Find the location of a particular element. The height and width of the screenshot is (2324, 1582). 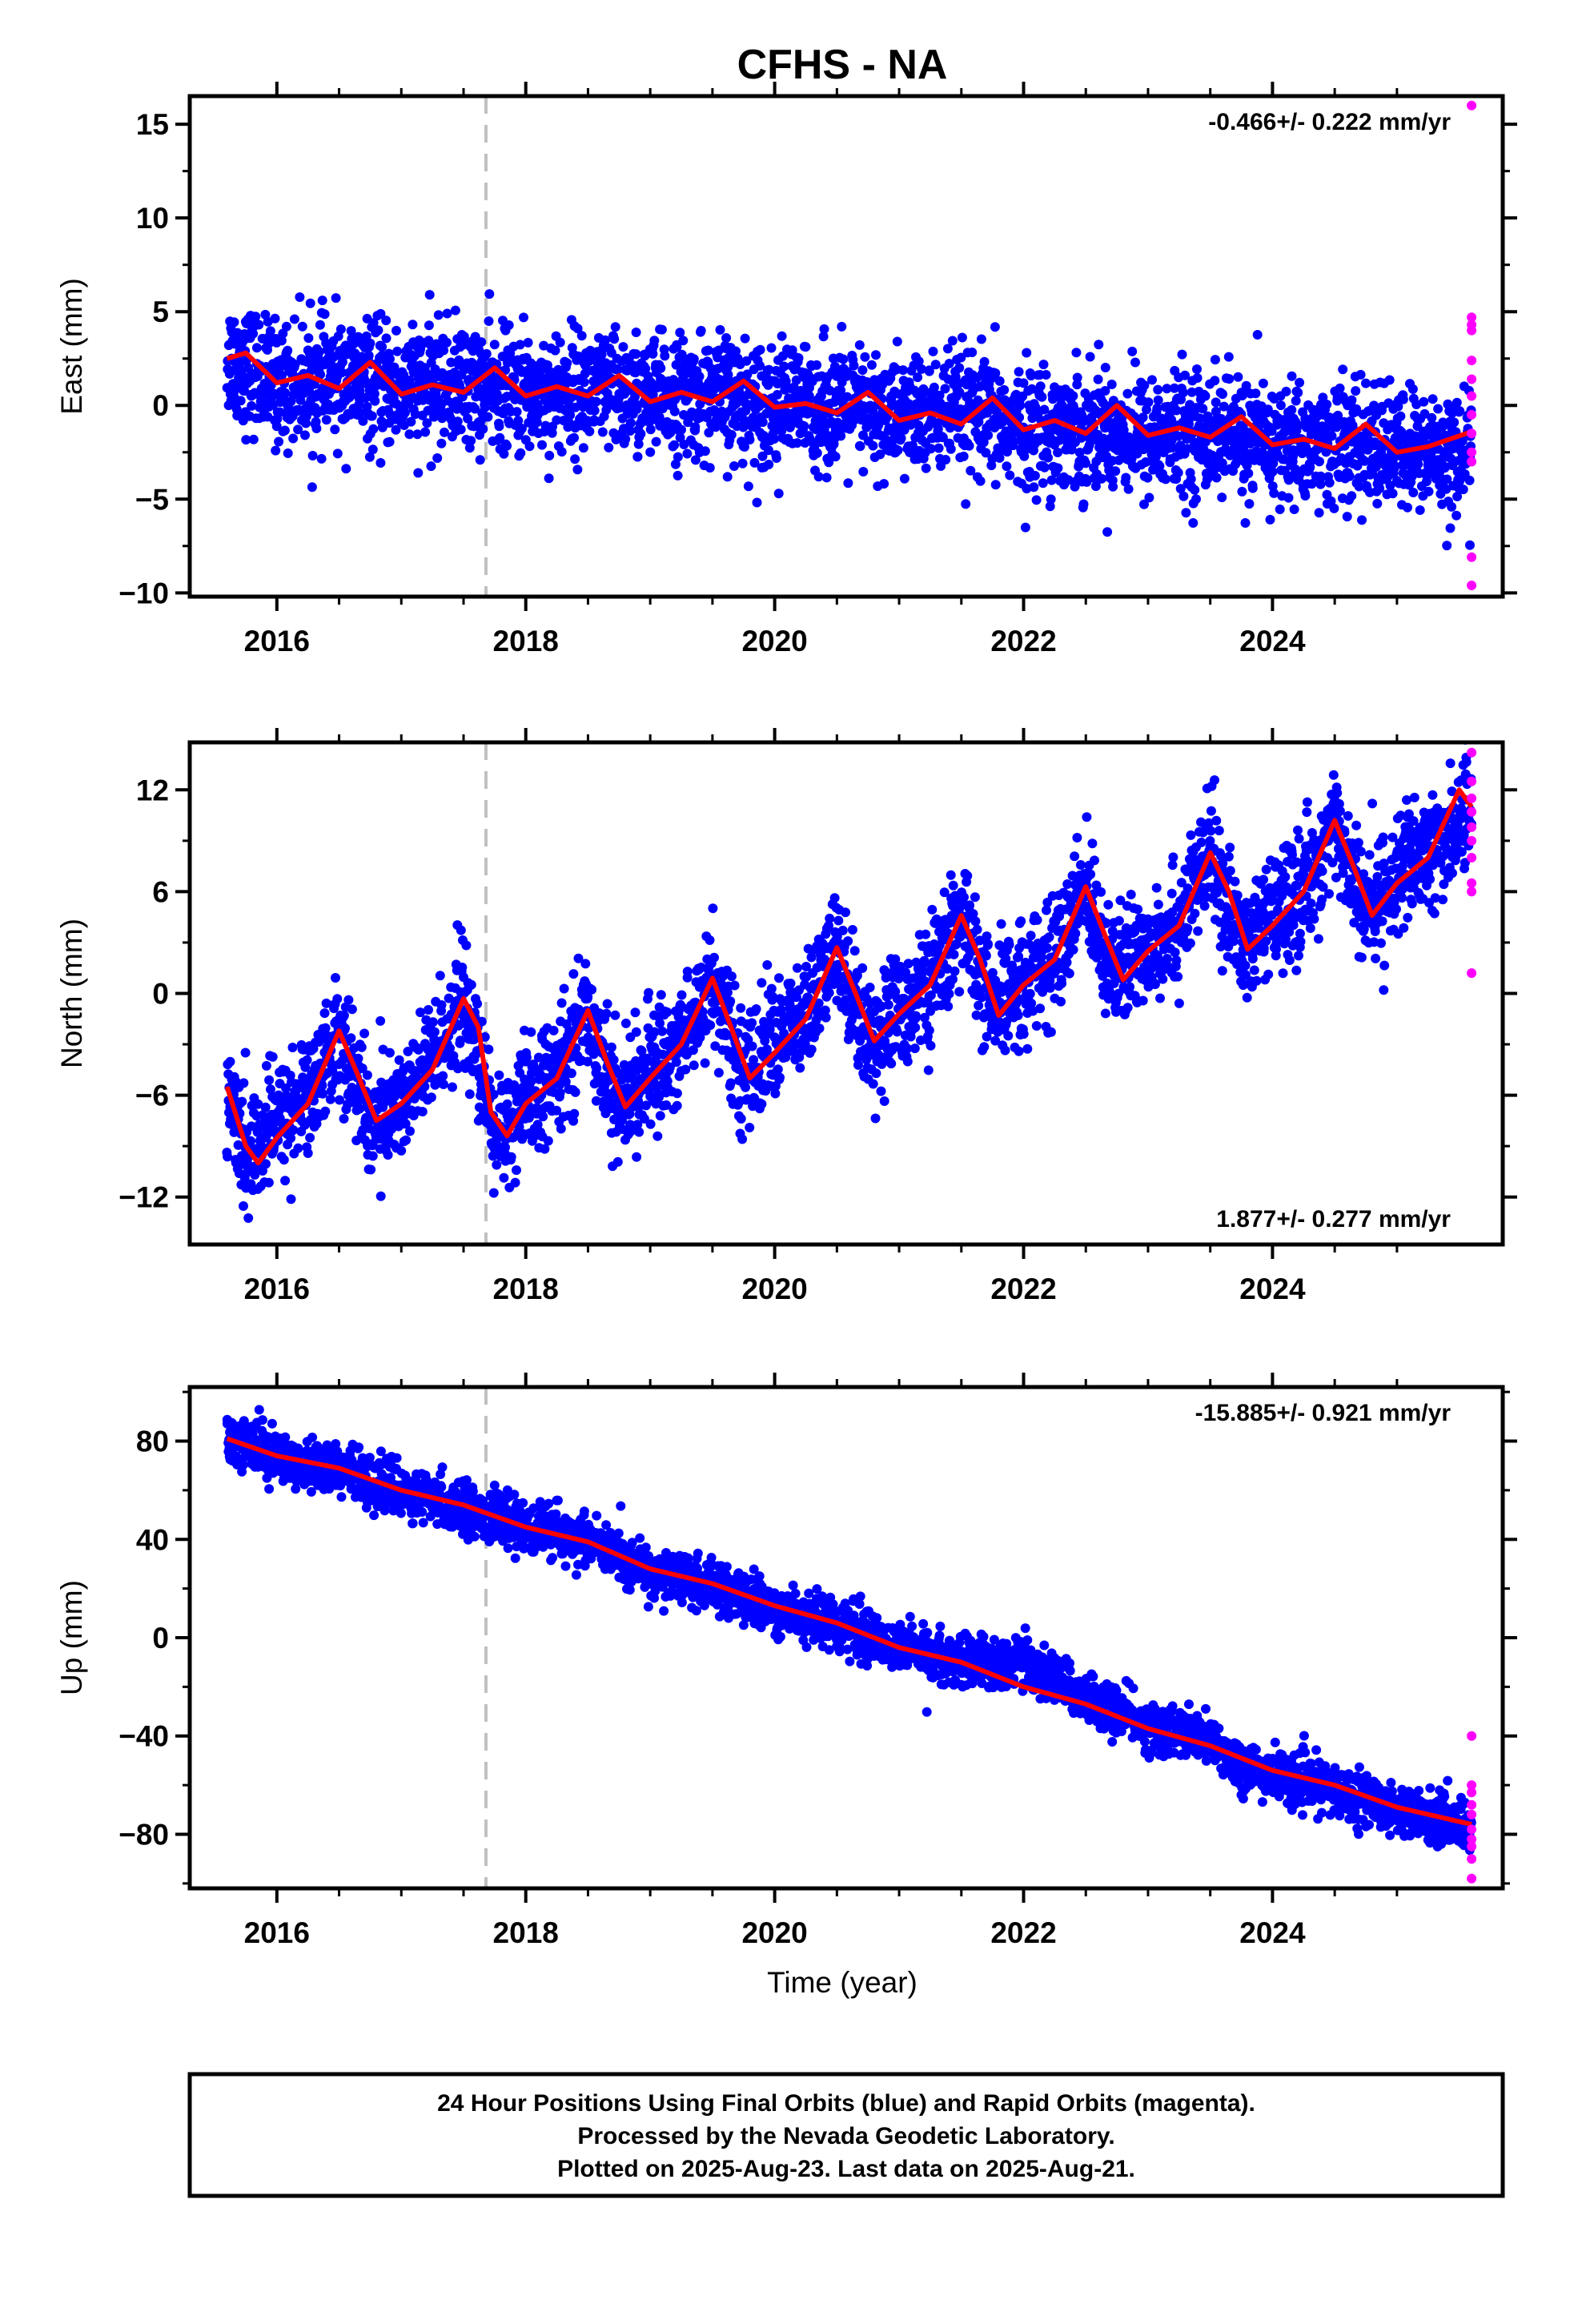

rapid-orbit-point is located at coordinates (1472, 585).